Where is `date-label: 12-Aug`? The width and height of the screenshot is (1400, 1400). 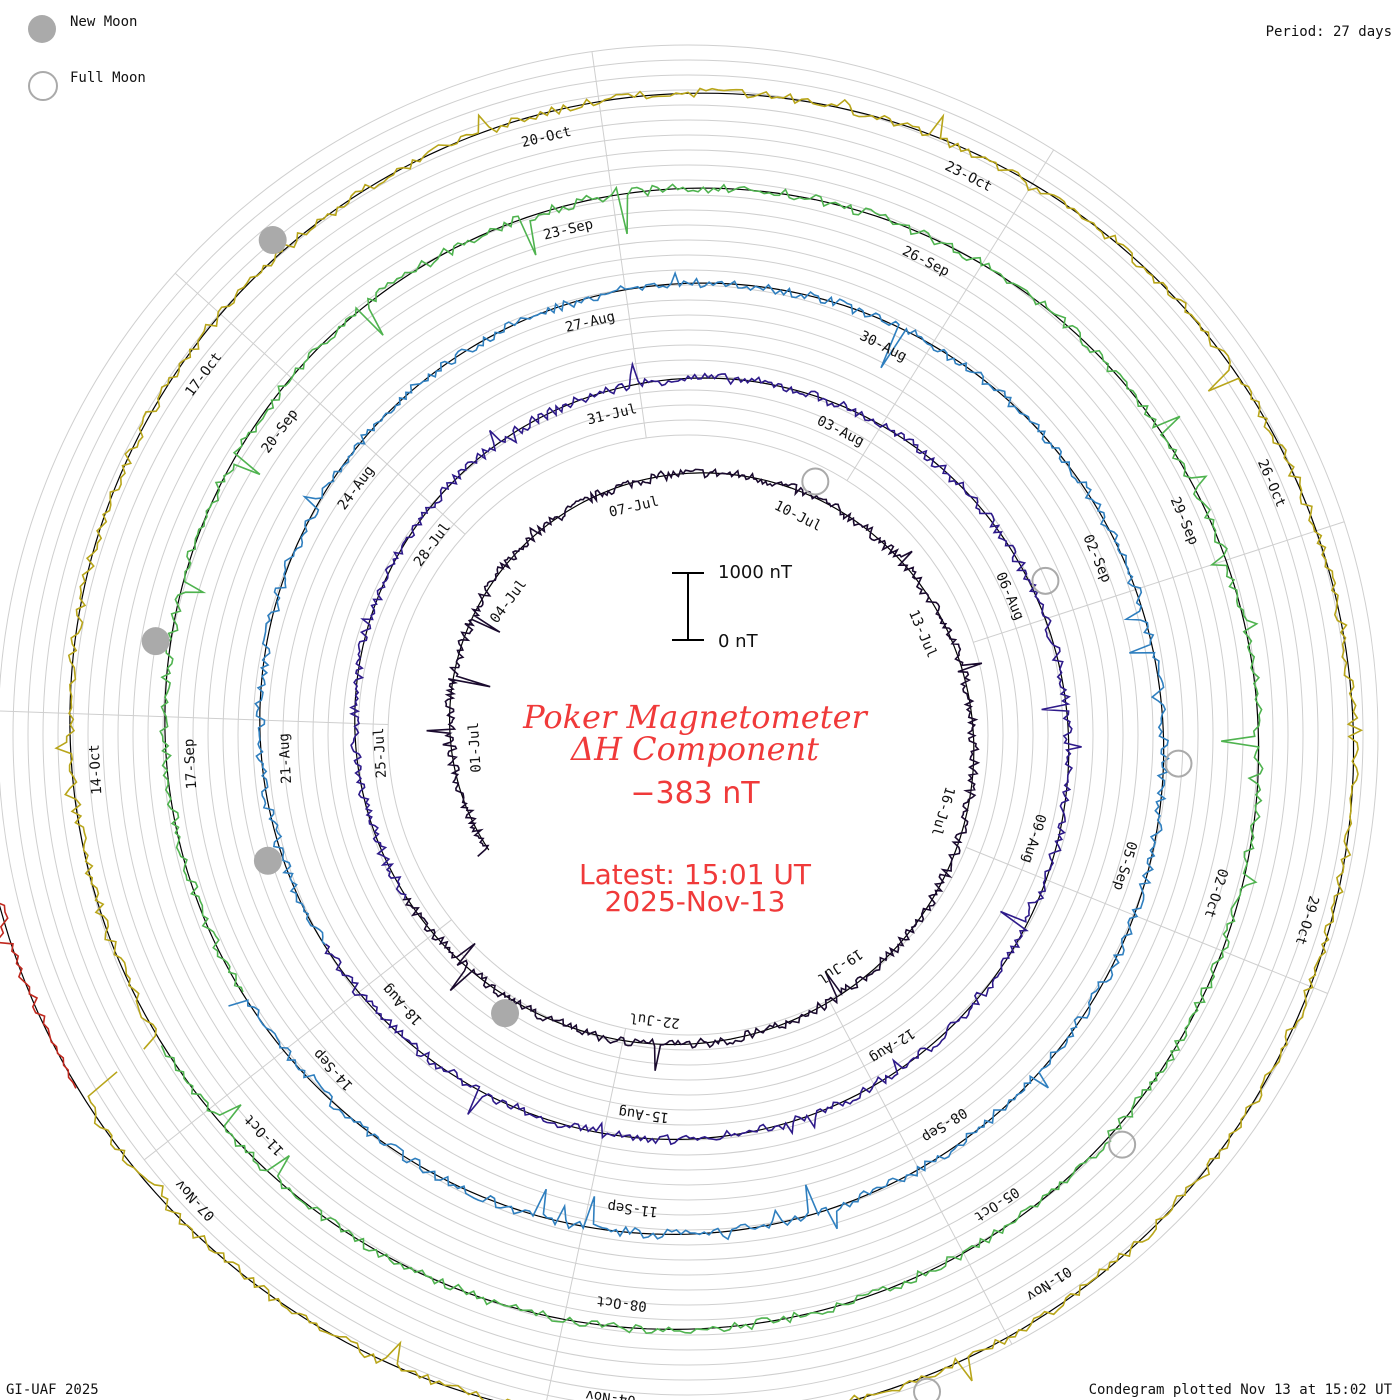
date-label: 12-Aug is located at coordinates (892, 1045).